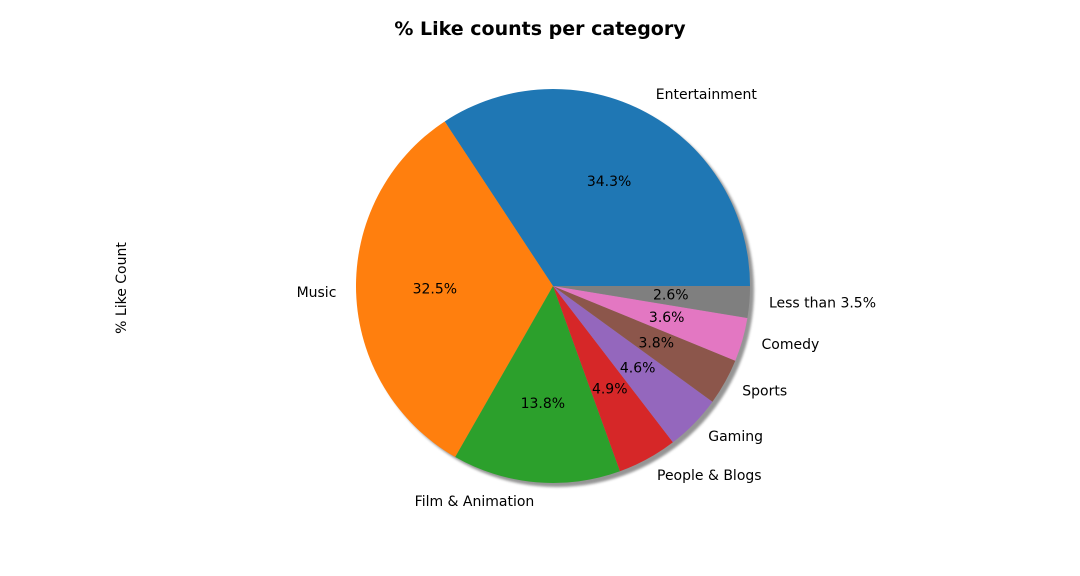  Describe the element at coordinates (656, 344) in the screenshot. I see `pie-value-label: 3.8%` at that location.